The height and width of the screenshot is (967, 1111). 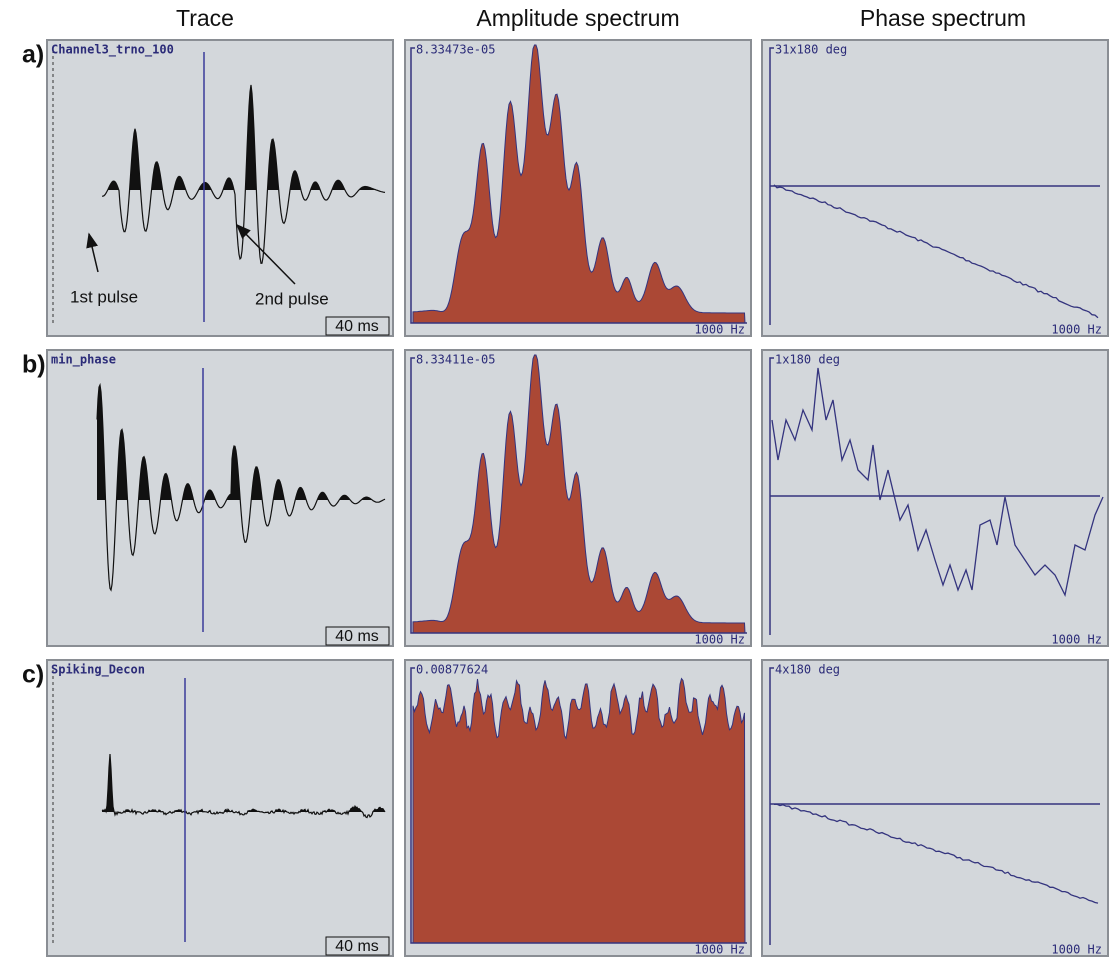 I want to click on trace-fill, so click(x=241, y=442).